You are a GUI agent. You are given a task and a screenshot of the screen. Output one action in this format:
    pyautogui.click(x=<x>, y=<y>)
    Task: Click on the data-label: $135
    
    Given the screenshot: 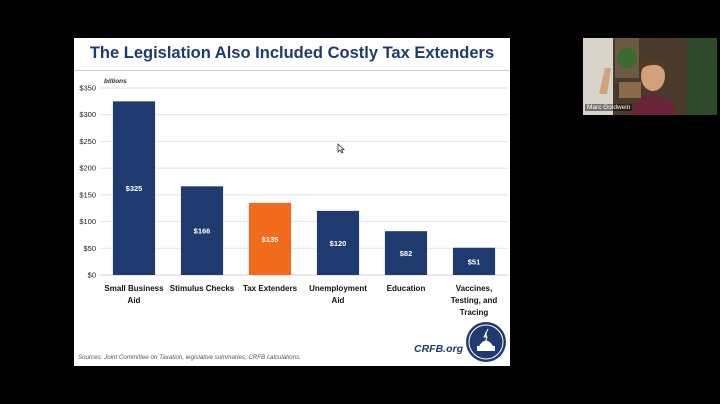 What is the action you would take?
    pyautogui.click(x=270, y=239)
    